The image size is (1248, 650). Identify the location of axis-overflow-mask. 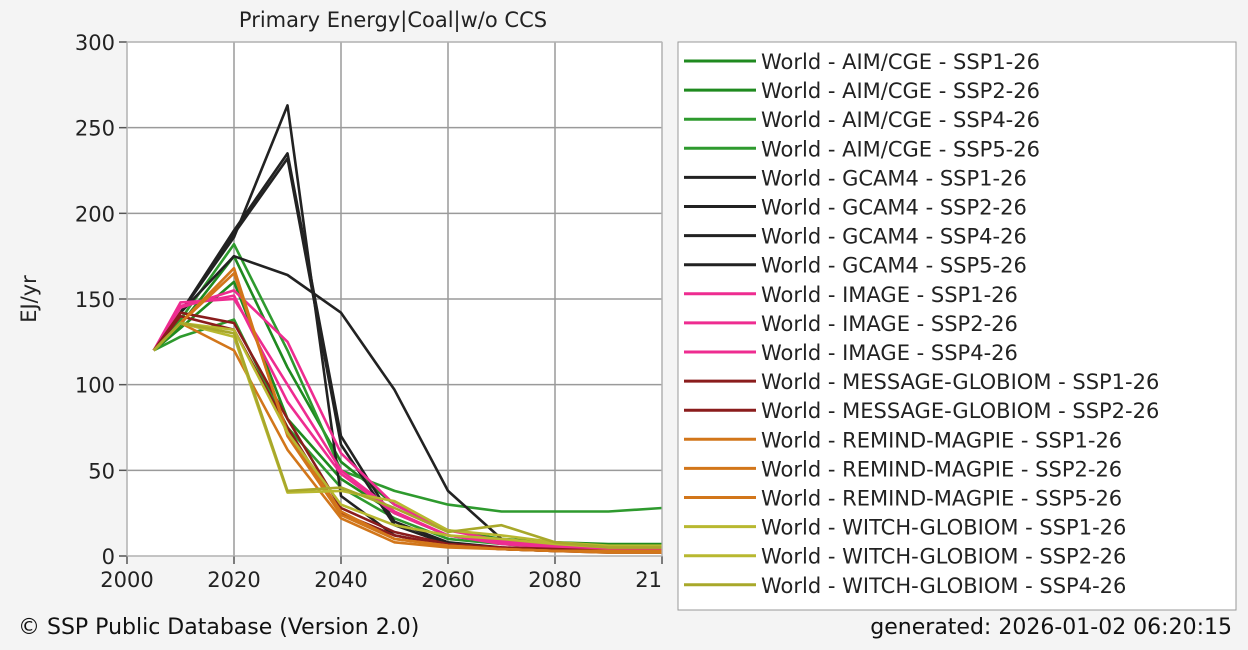
(671, 583).